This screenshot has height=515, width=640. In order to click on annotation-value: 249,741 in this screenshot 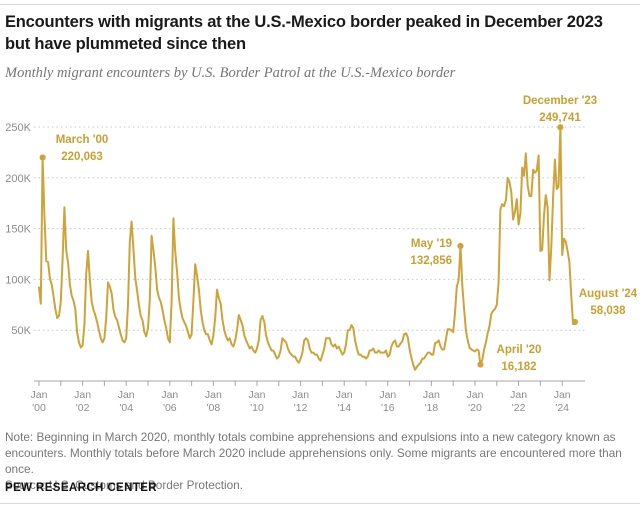, I will do `click(560, 118)`.